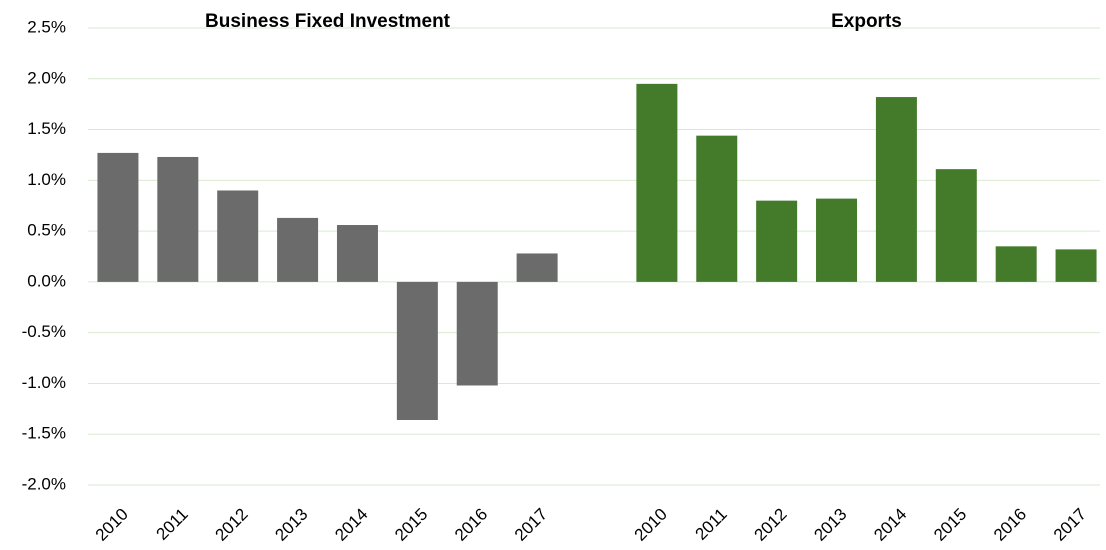 The width and height of the screenshot is (1106, 550). I want to click on y-tick-label: 1.5%, so click(46, 128).